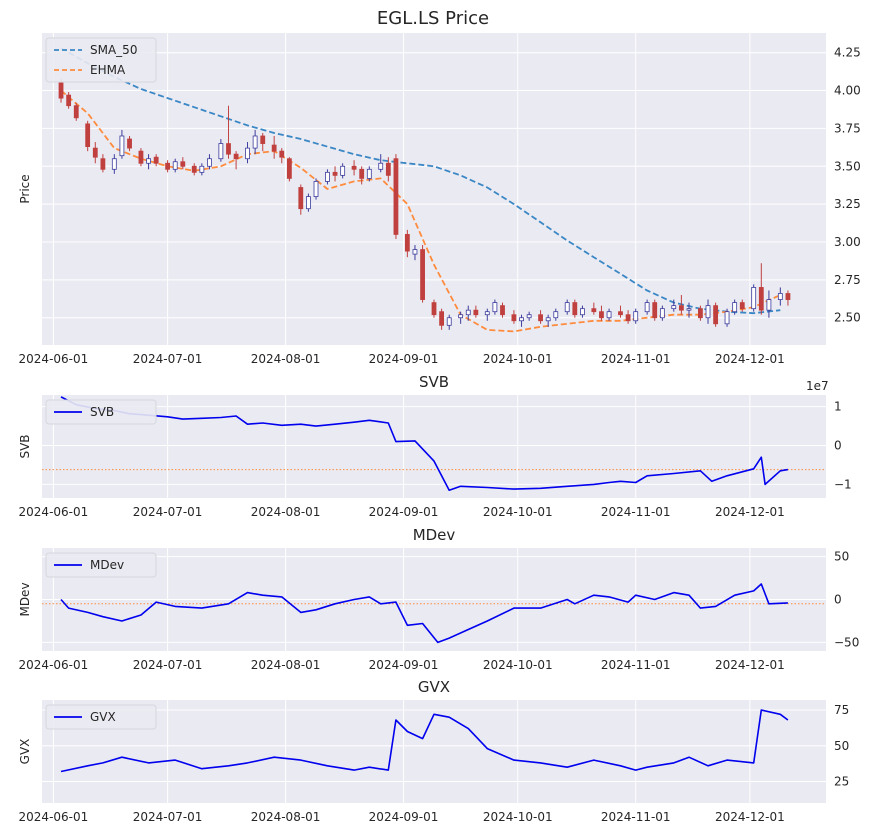 The image size is (870, 837). I want to click on y-tick-label: 3.75, so click(847, 128).